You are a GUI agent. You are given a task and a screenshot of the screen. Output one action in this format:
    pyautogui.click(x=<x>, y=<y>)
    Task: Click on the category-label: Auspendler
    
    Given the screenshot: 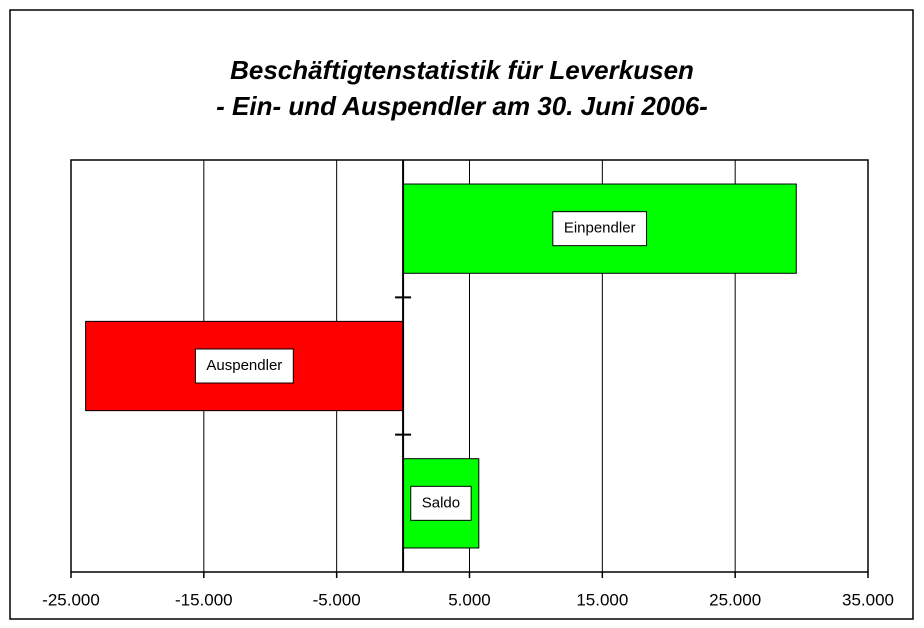 What is the action you would take?
    pyautogui.click(x=244, y=365)
    